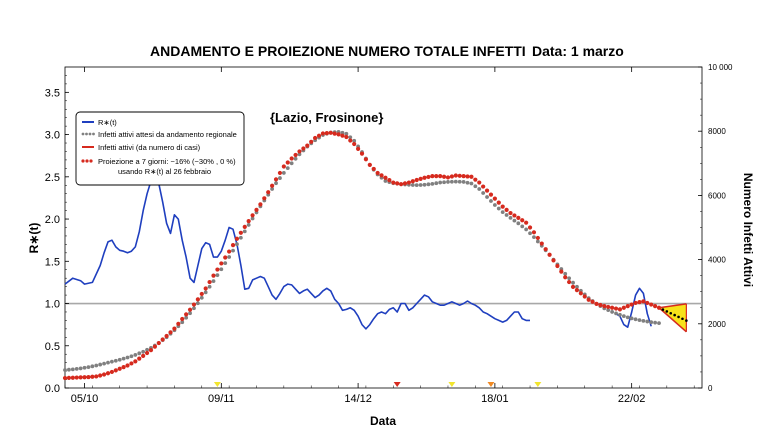 This screenshot has width=767, height=431. What do you see at coordinates (52, 389) in the screenshot?
I see `left-tick-label: 0.0` at bounding box center [52, 389].